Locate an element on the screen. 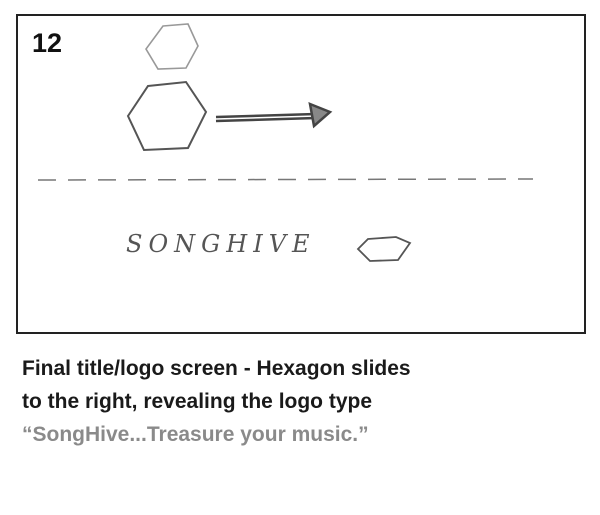 This screenshot has width=600, height=515. caption-line: to the right, revealing the logo type is located at coordinates (197, 401).